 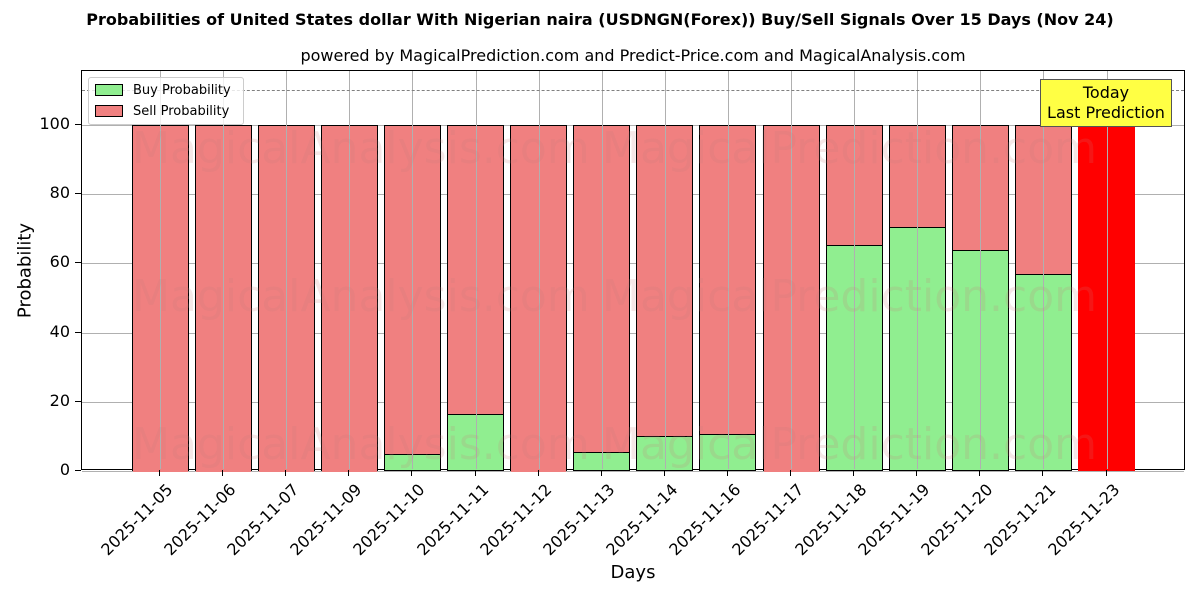 I want to click on y-tick-label: 0, so click(x=64, y=469).